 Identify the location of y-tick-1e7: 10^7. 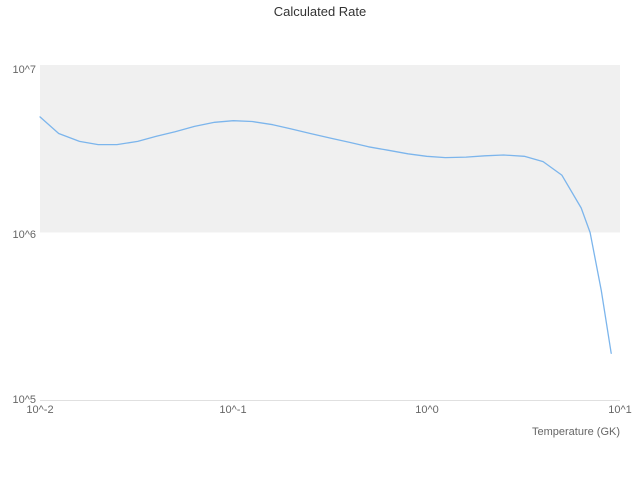
(24, 70).